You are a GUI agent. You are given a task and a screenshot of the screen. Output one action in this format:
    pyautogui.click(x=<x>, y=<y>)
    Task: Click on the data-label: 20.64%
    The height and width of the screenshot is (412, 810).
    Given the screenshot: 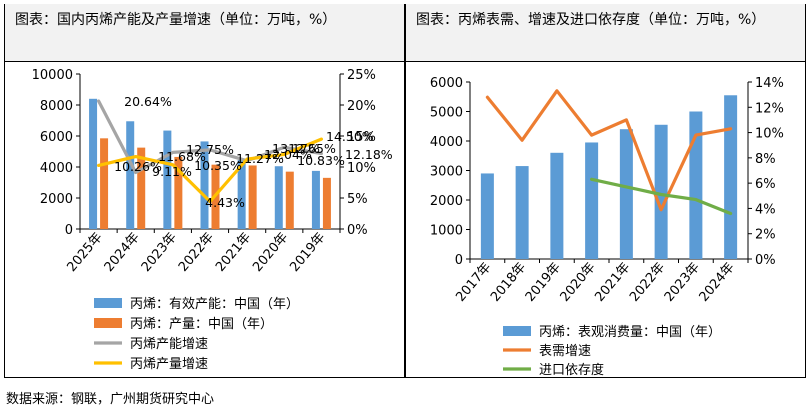 What is the action you would take?
    pyautogui.click(x=148, y=101)
    